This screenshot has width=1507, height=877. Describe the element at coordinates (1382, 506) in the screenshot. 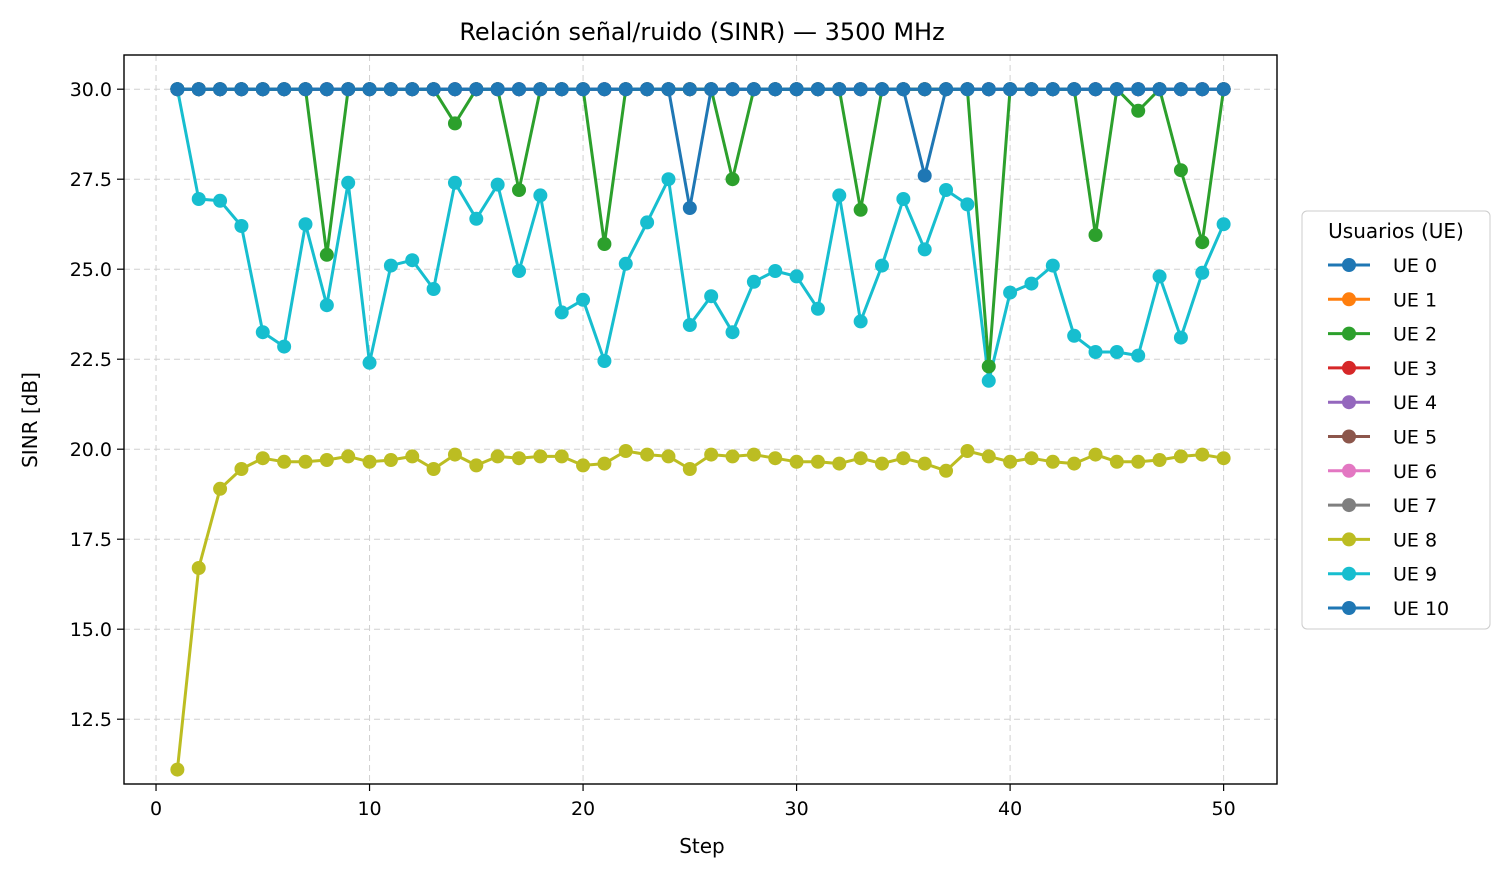

I see `legend-item: UE 7` at that location.